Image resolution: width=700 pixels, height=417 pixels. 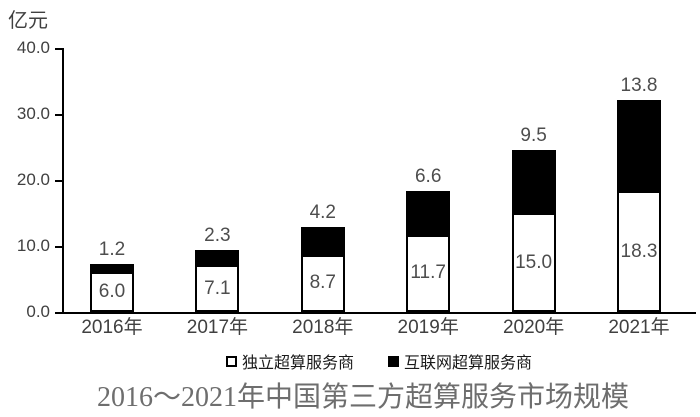 I want to click on legend-label-independent: 独立超算服务商, so click(x=297, y=363).